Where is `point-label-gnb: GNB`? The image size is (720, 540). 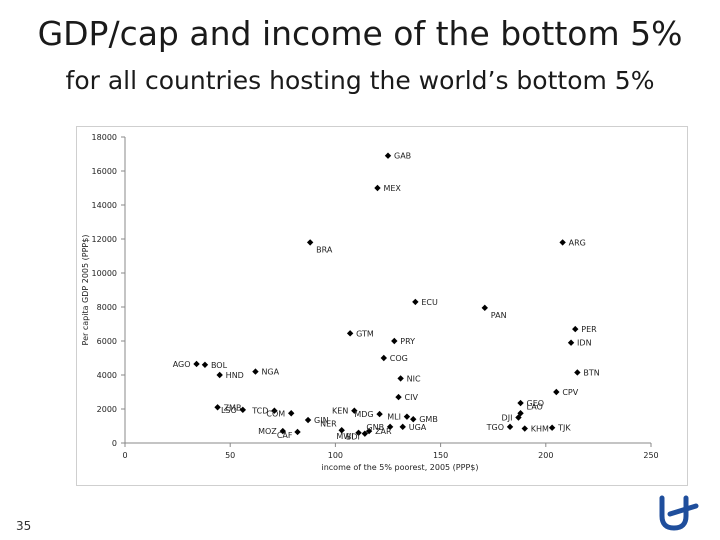 point-label-gnb: GNB is located at coordinates (375, 427).